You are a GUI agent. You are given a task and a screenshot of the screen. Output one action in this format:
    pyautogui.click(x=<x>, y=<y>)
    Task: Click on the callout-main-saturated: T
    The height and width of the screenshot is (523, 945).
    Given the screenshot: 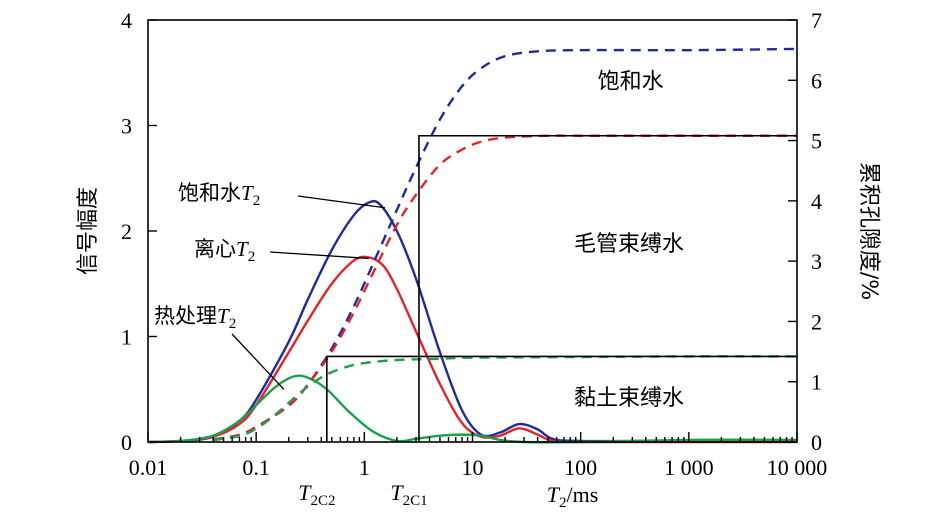 What is the action you would take?
    pyautogui.click(x=247, y=193)
    